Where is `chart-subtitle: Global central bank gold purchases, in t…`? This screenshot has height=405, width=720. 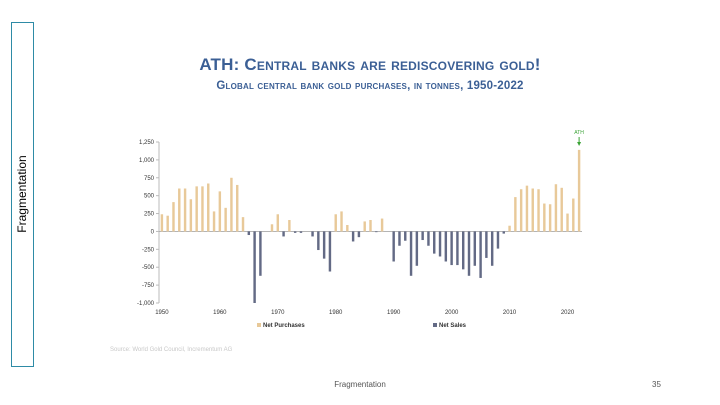
chart-subtitle: Global central bank gold purchases, in t… is located at coordinates (370, 86).